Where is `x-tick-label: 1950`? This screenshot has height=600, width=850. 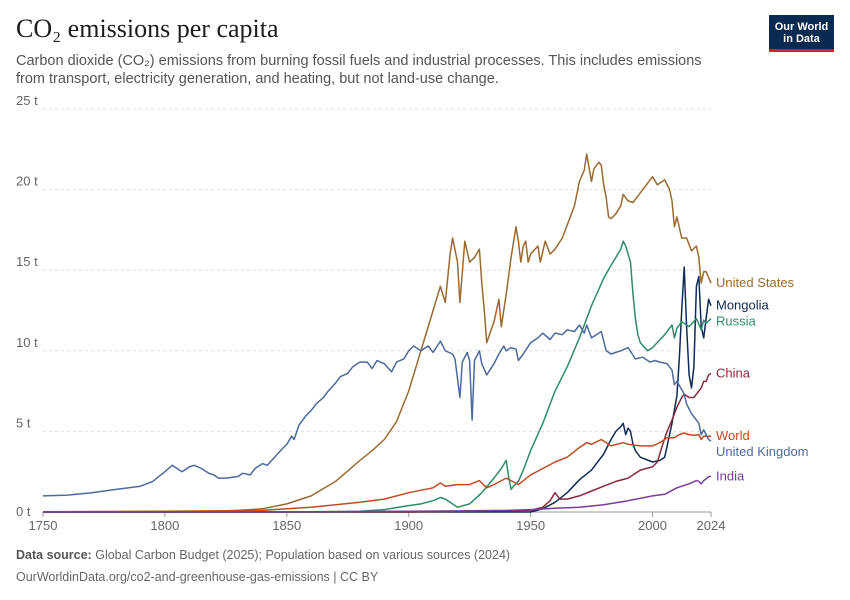
x-tick-label: 1950 is located at coordinates (530, 525).